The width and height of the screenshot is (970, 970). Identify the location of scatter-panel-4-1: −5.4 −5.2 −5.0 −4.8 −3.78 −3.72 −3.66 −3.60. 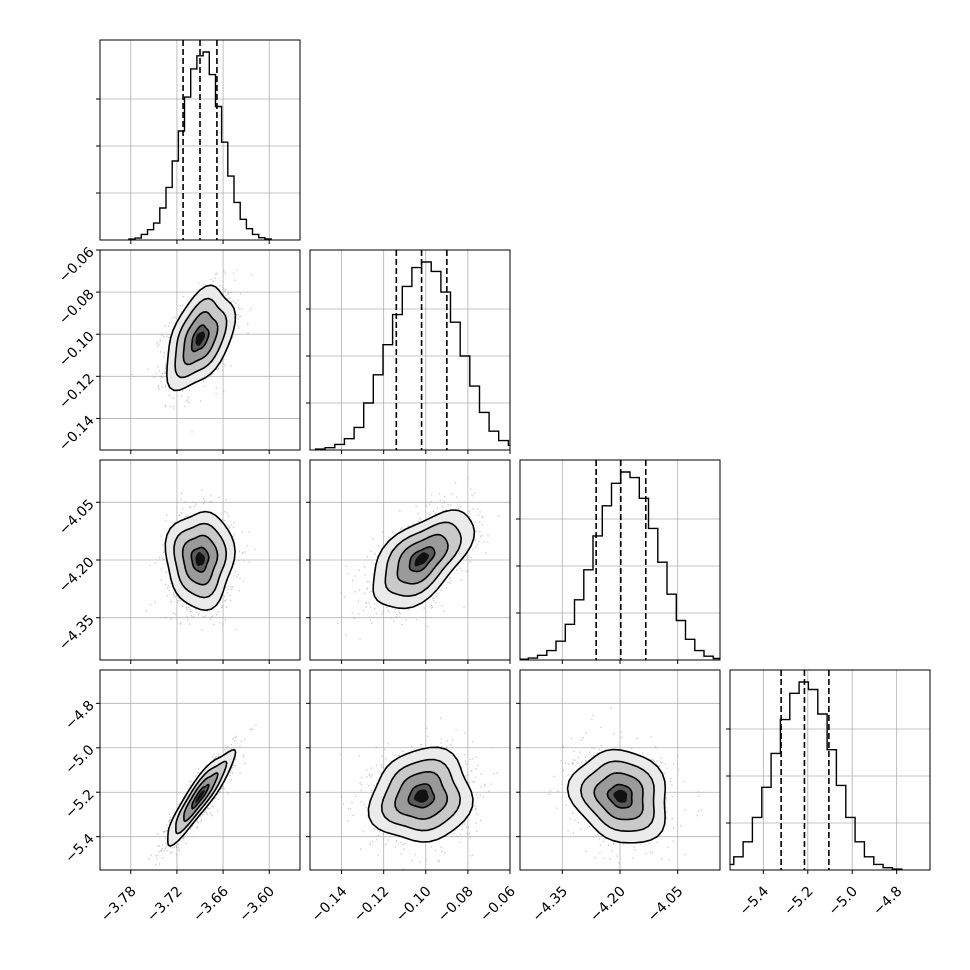
(181, 797).